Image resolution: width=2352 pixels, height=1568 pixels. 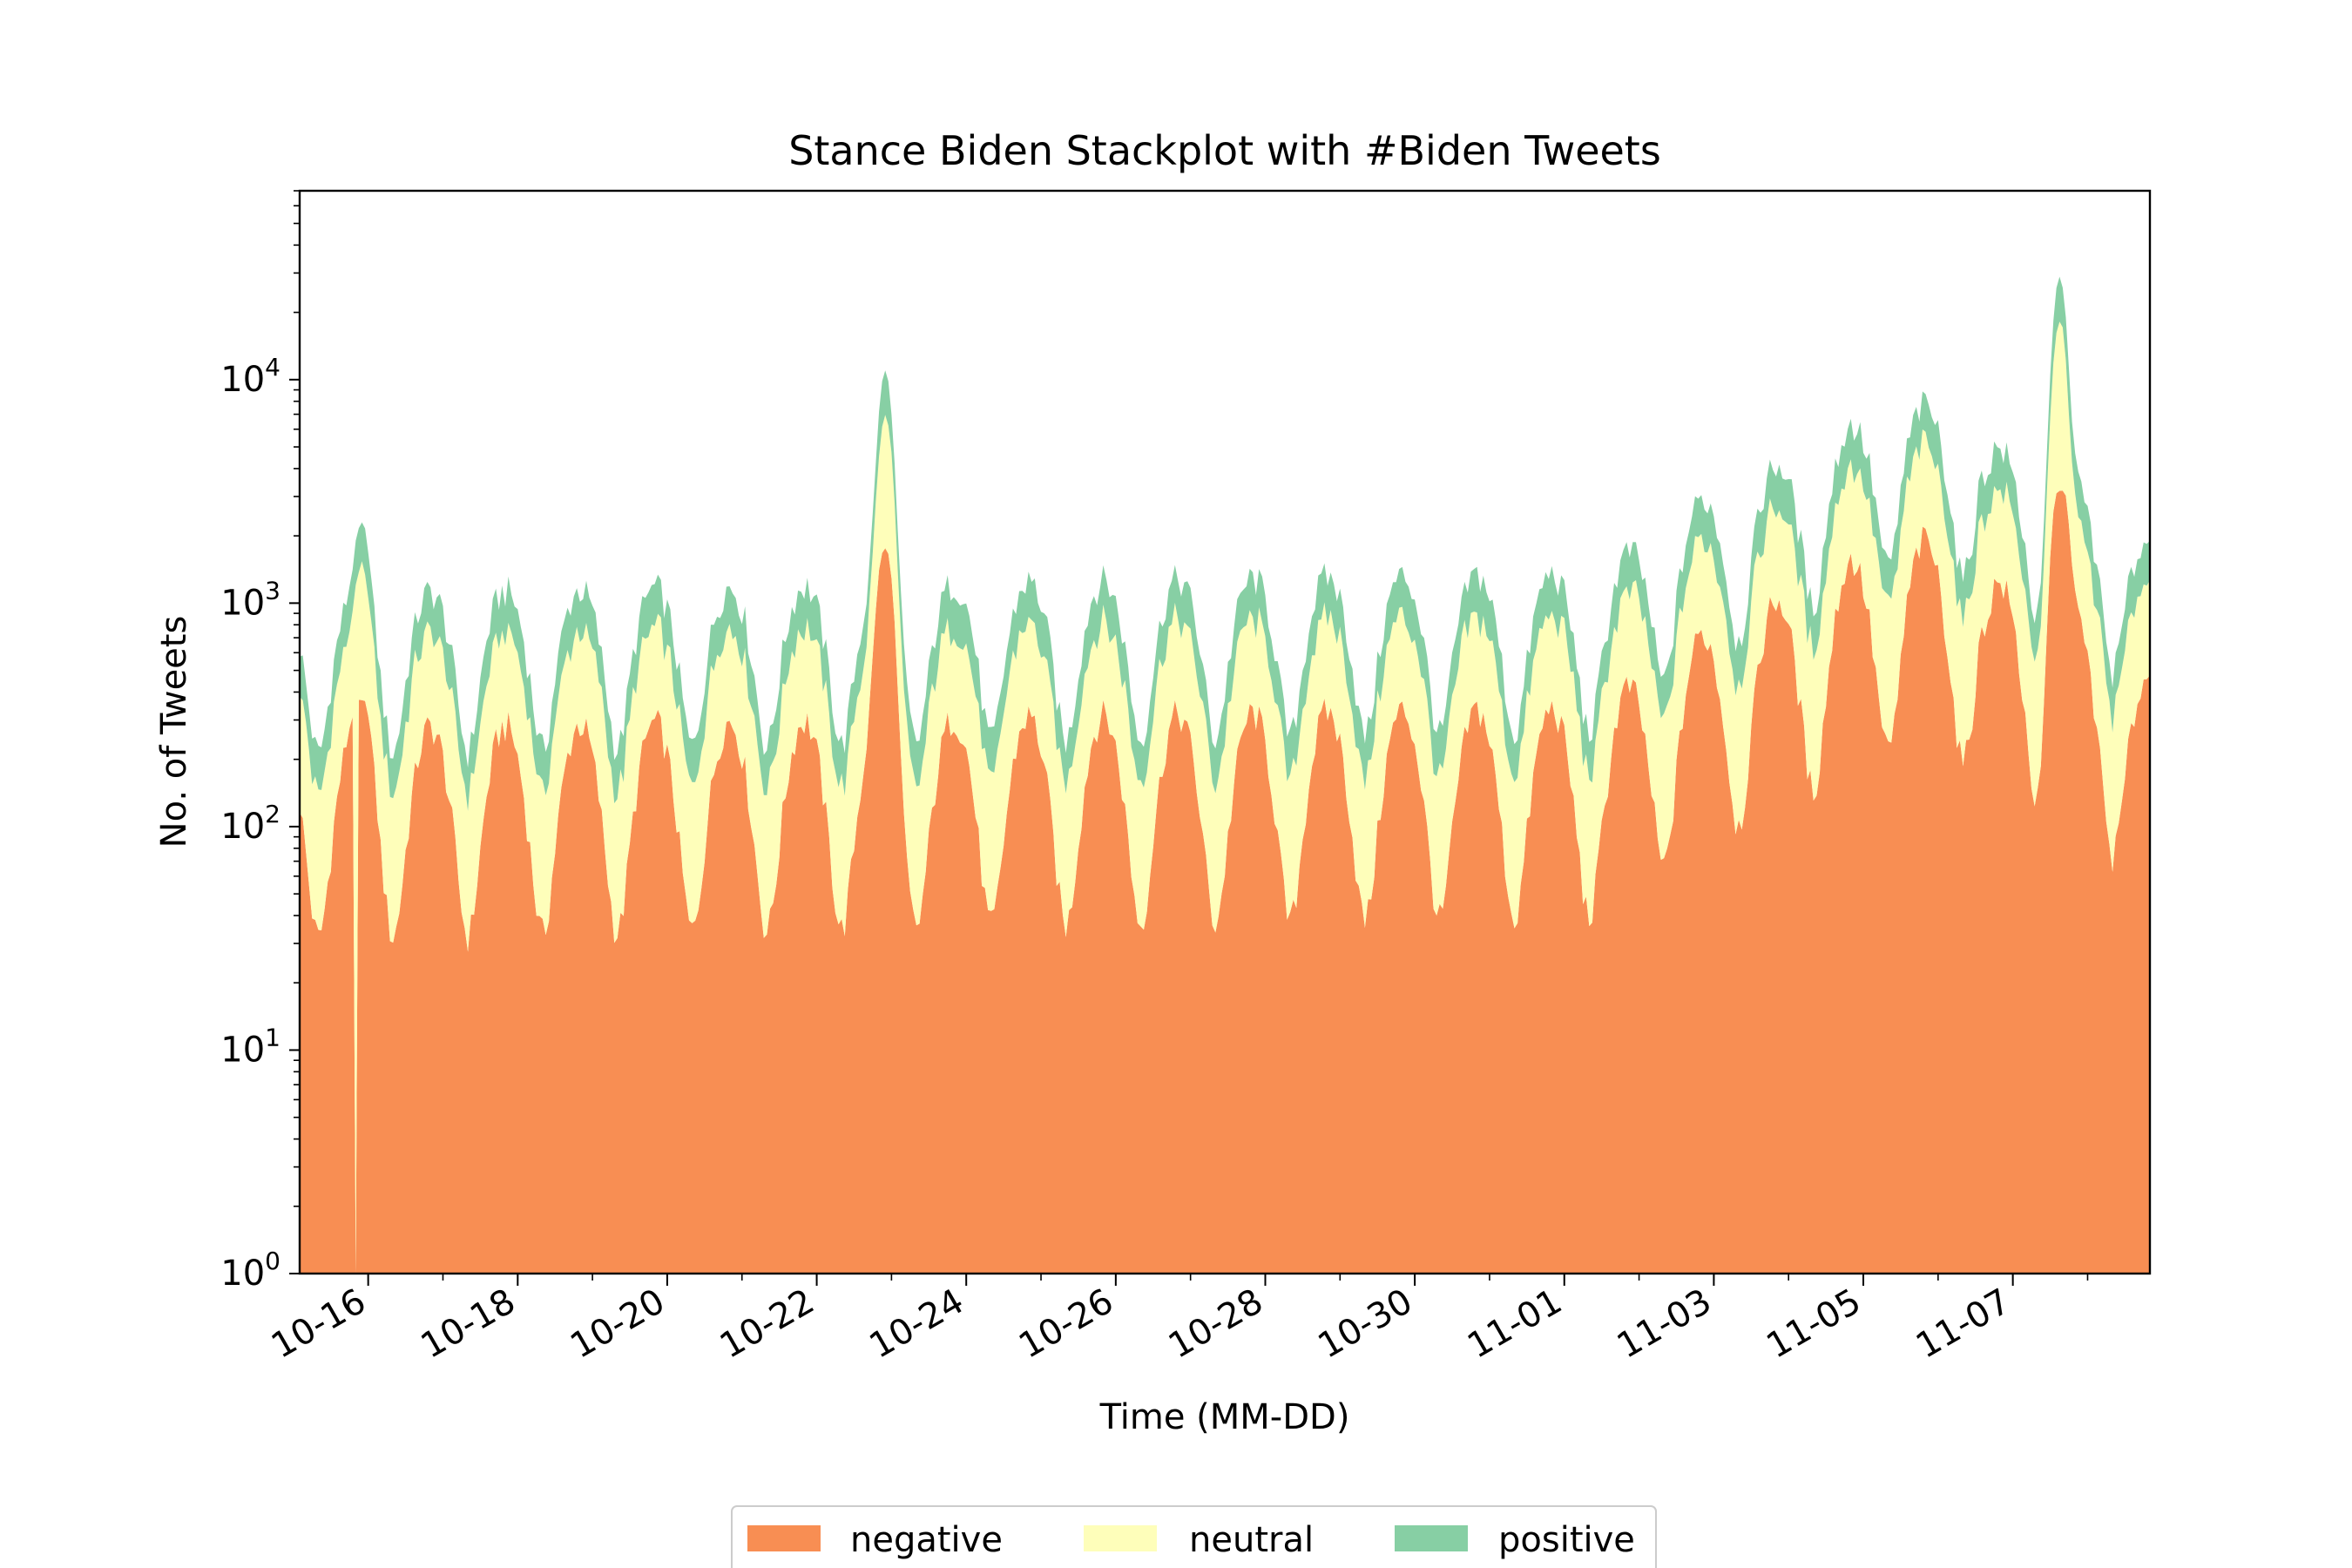 What do you see at coordinates (250, 1270) in the screenshot?
I see `y-tick-label: 10⁰` at bounding box center [250, 1270].